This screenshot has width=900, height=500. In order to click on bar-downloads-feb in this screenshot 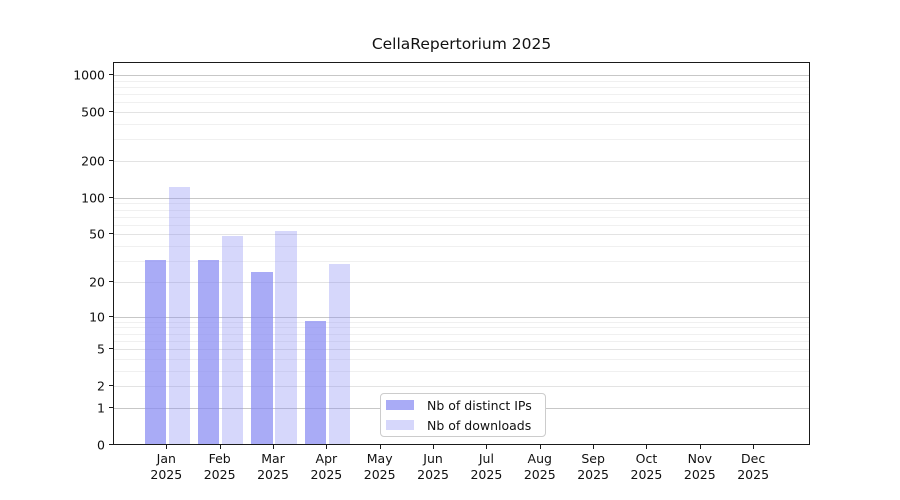, I will do `click(232, 339)`.